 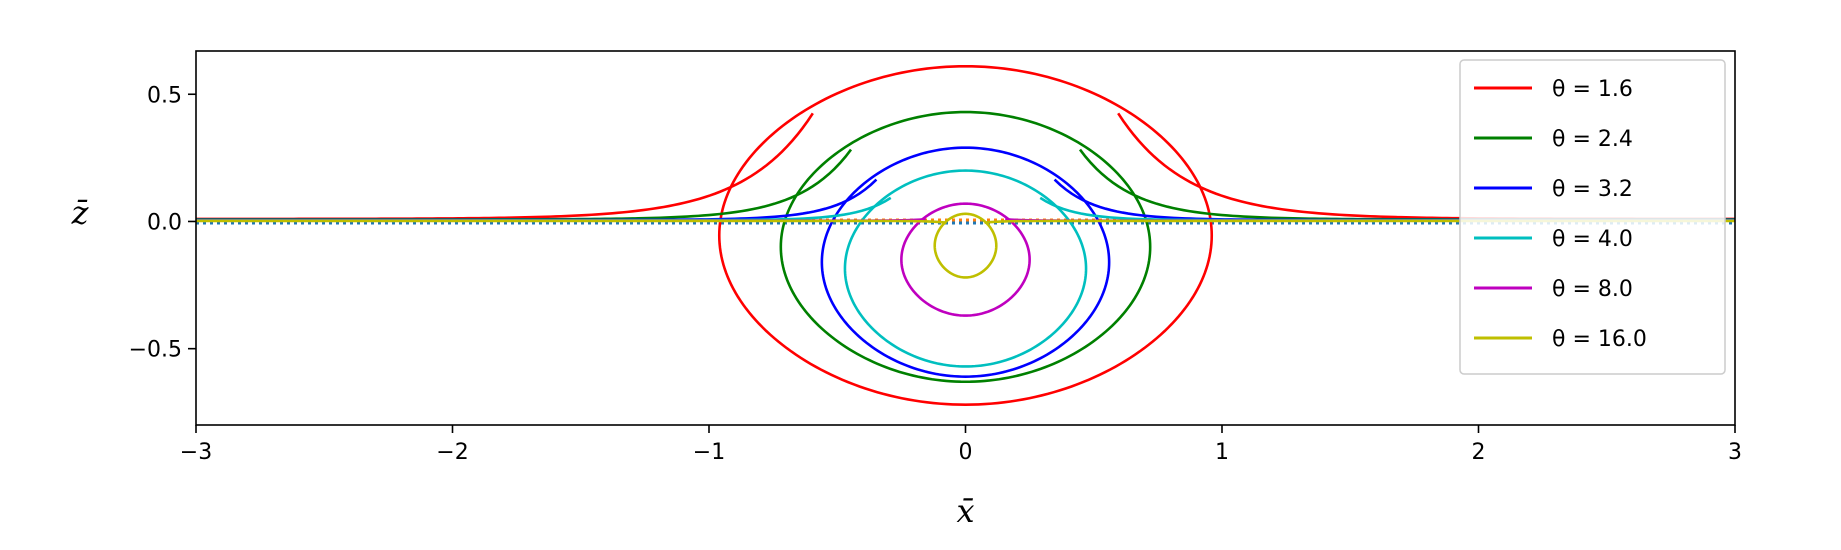 What do you see at coordinates (1592, 139) in the screenshot?
I see `legend-entry: θ = 2.4` at bounding box center [1592, 139].